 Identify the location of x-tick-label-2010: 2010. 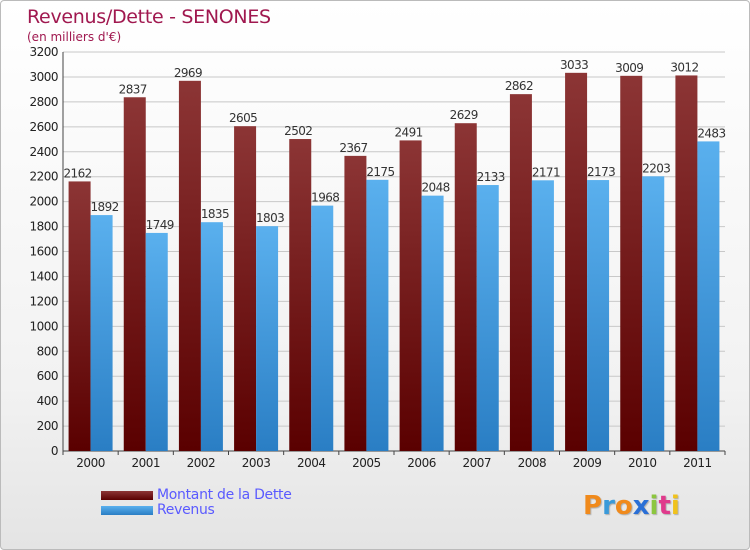
(642, 463).